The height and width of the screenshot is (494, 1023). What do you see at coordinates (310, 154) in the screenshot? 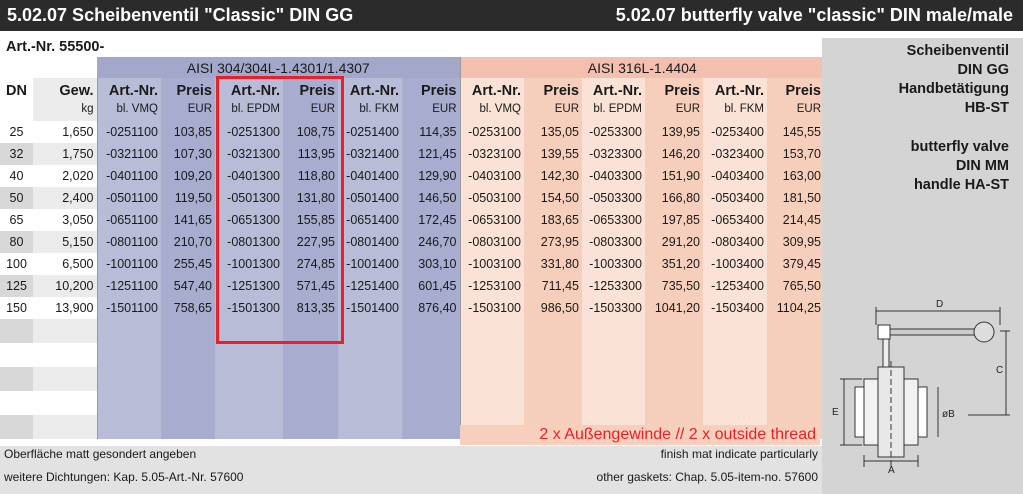
I see `cell-price-epdm-304: 113,95` at bounding box center [310, 154].